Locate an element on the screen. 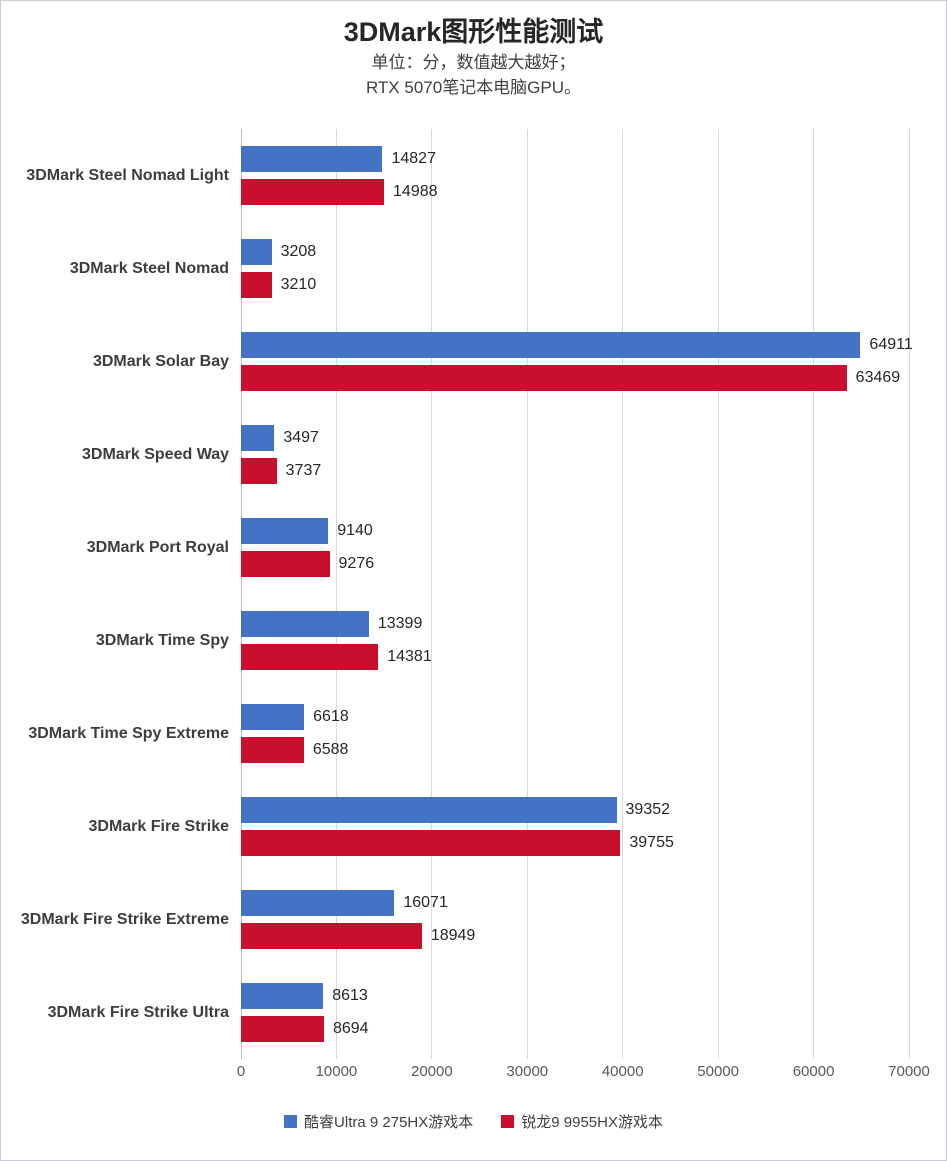  category-row: 3DMark Solar Bay 64911 63469 is located at coordinates (473, 361).